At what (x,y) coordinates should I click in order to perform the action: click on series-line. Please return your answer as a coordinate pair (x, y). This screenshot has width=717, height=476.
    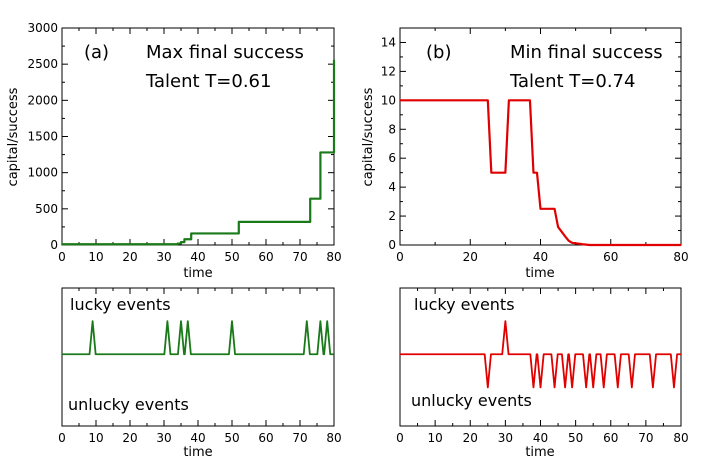
    Looking at the image, I should click on (540, 173).